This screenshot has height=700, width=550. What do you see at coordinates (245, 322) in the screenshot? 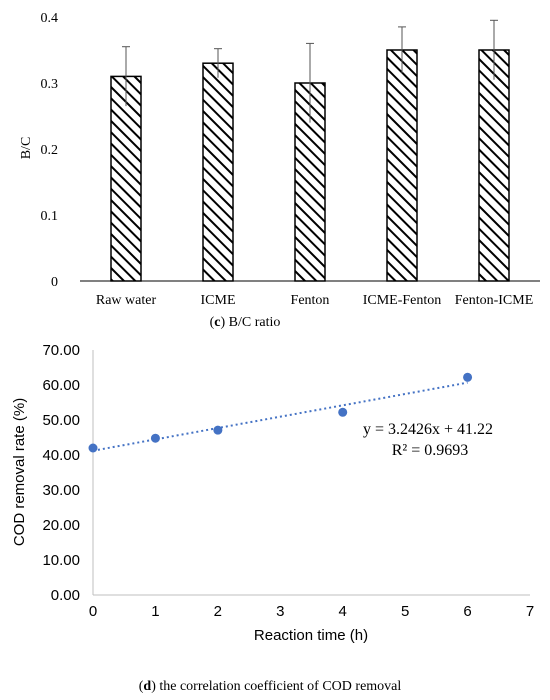
I see `bc-caption: (c) B/C ratio` at bounding box center [245, 322].